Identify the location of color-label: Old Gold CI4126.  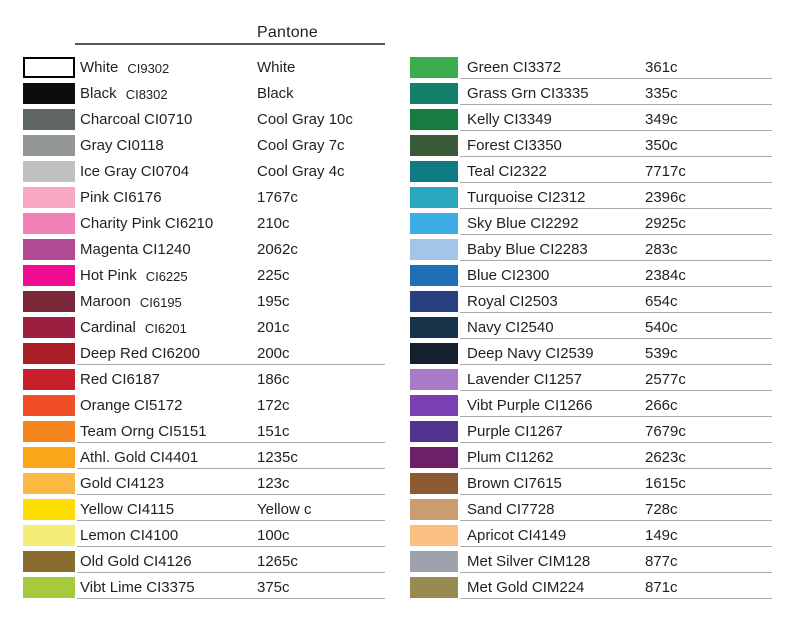
(136, 562).